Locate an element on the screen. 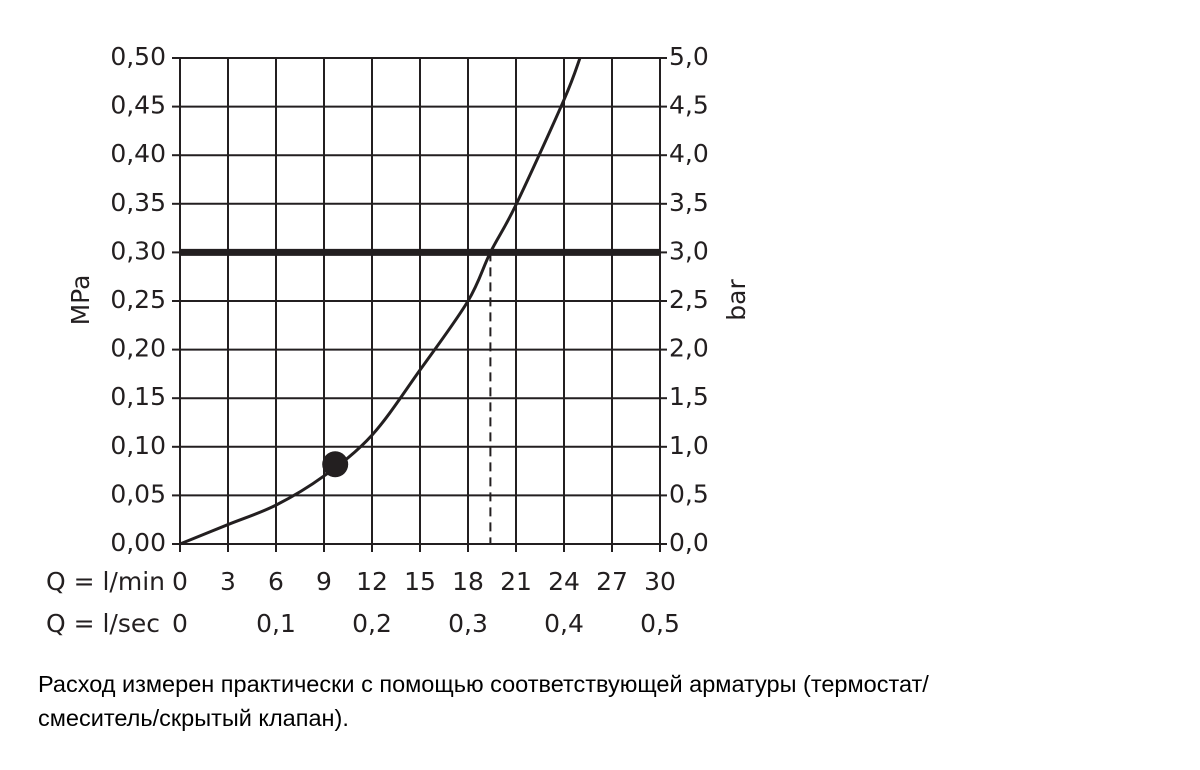  caption-line: смеситель/скрытый клапан). is located at coordinates (193, 718).